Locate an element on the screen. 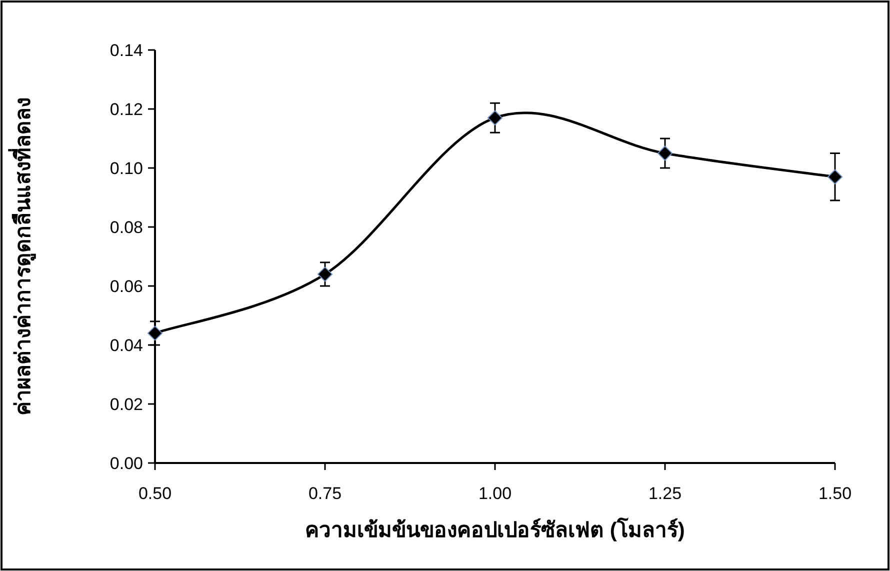  y-tick-label: 0.00 is located at coordinates (126, 463).